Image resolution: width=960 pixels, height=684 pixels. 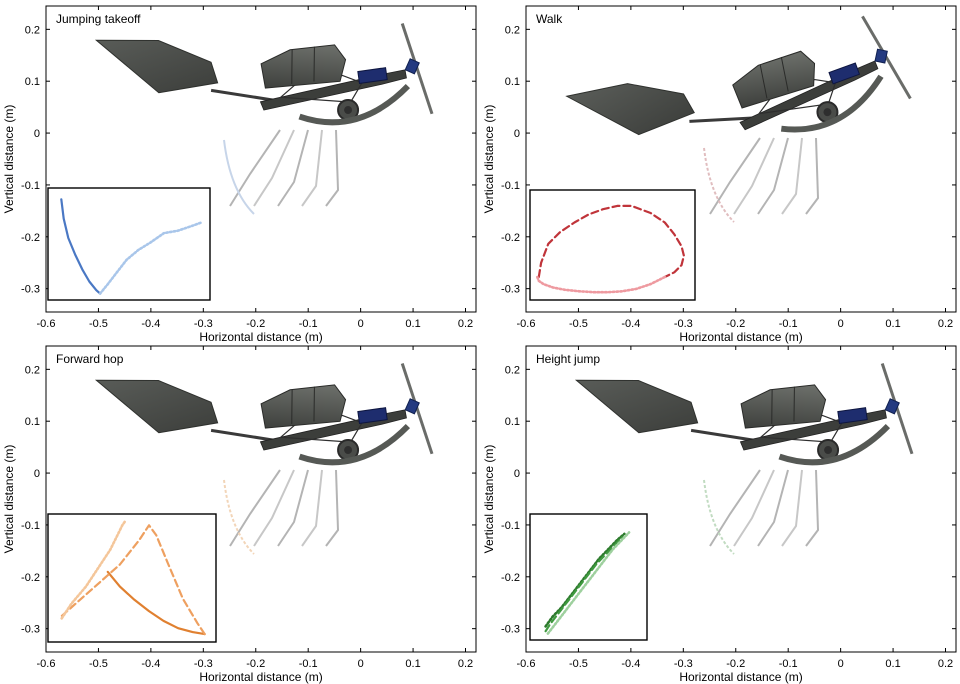 I want to click on panel-title: Jumping takeoff, so click(x=98, y=19).